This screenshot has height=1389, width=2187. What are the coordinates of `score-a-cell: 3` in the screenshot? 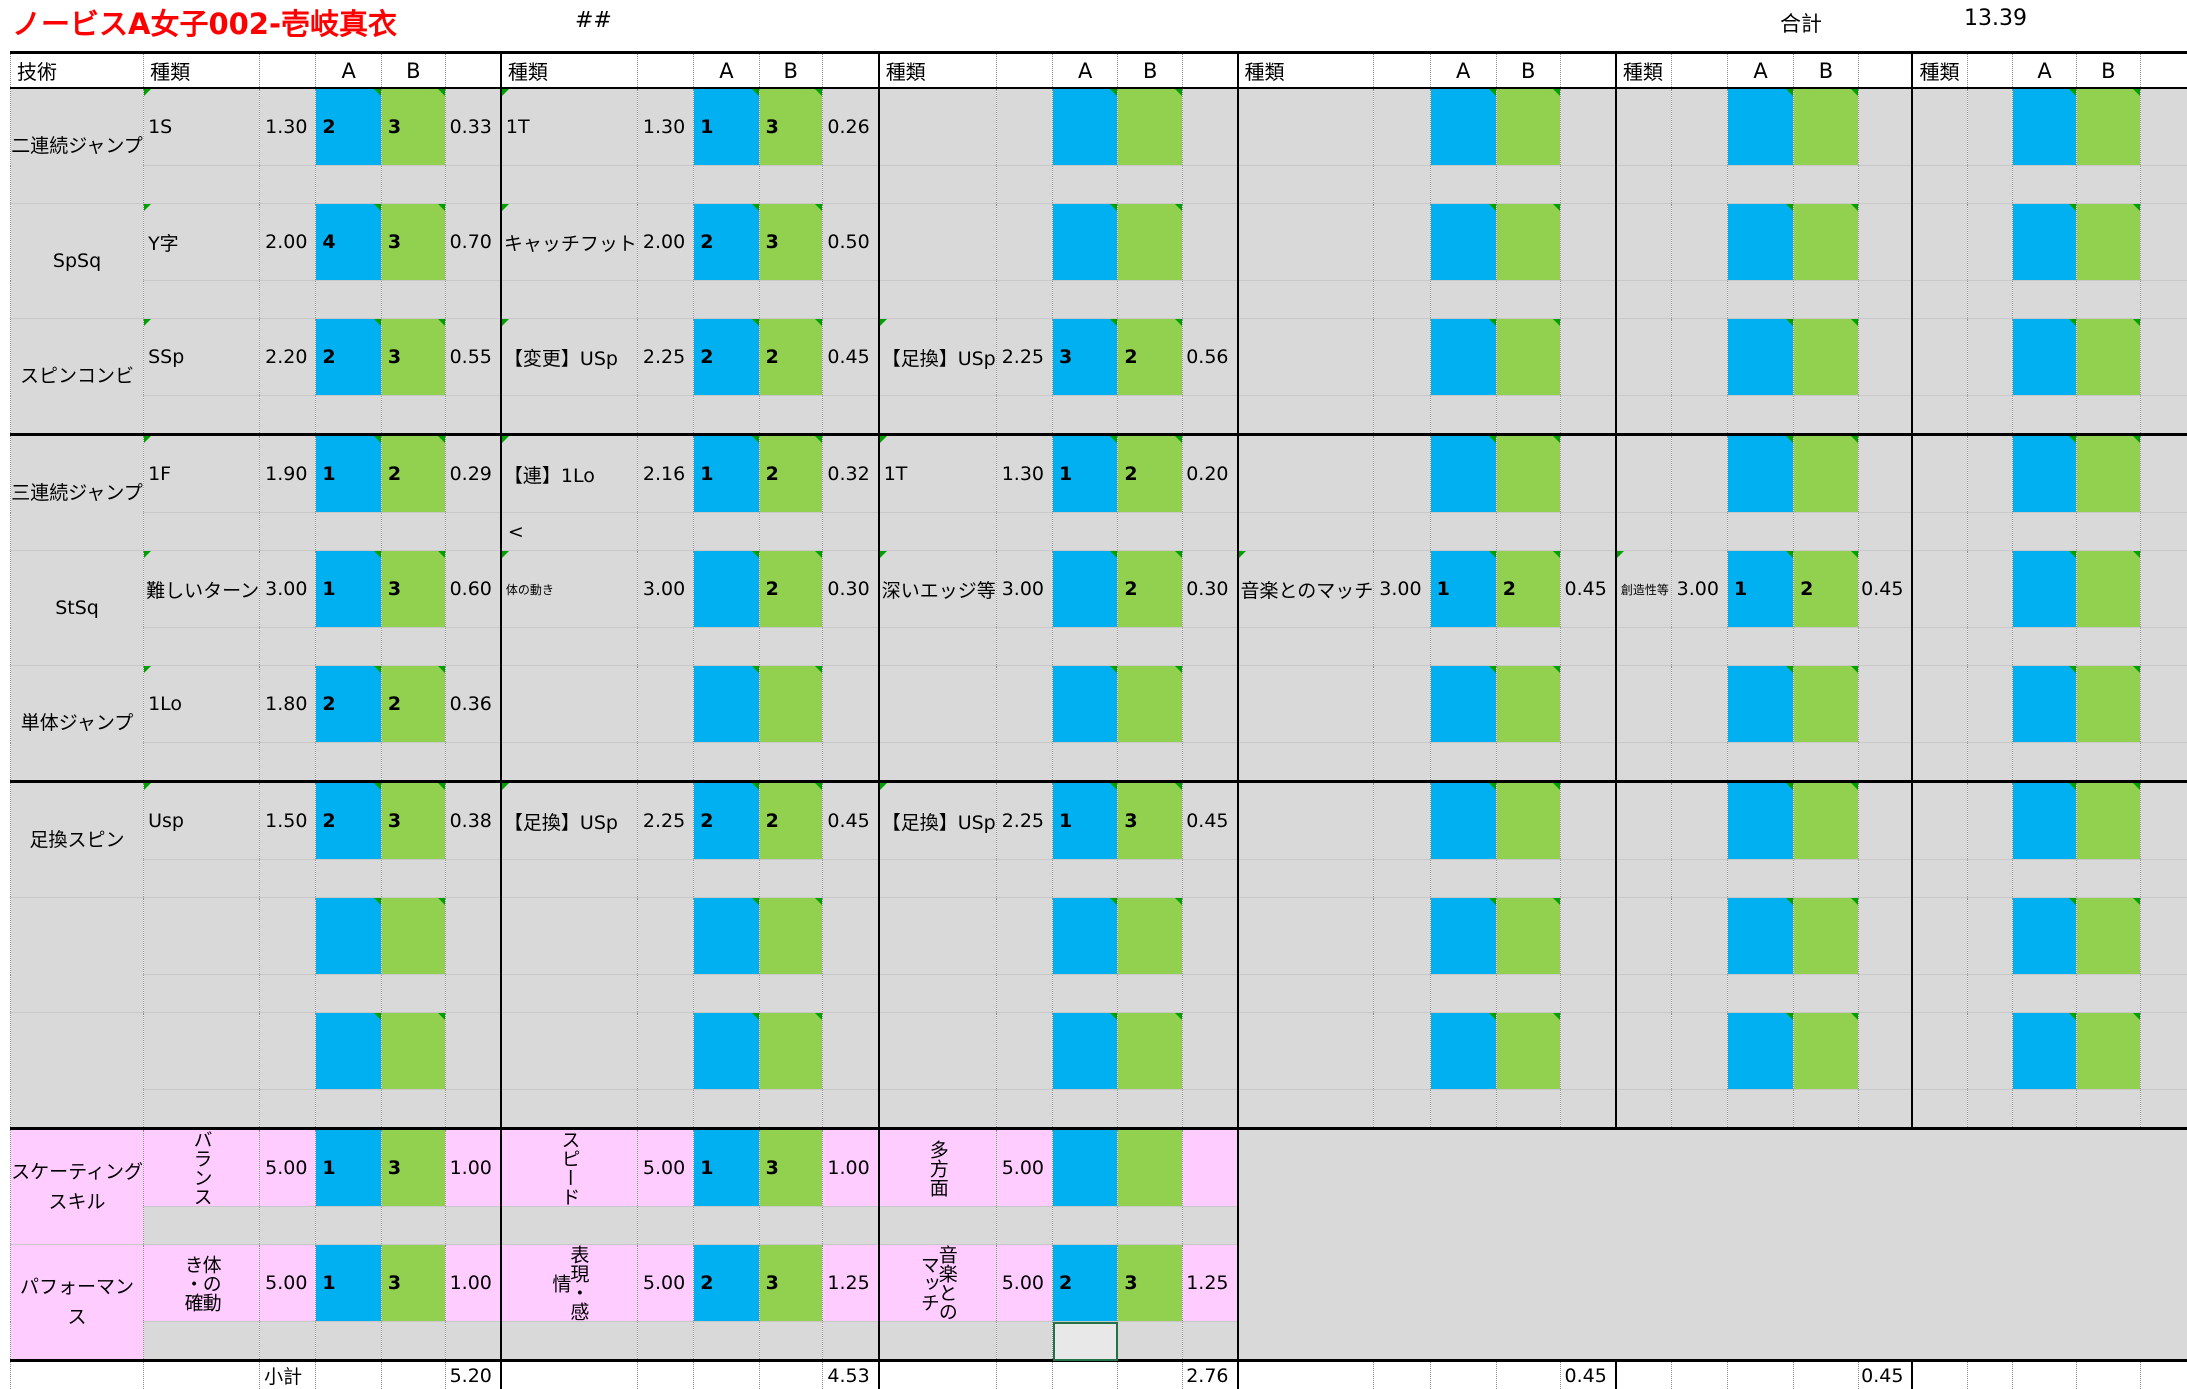 It's located at (1085, 357).